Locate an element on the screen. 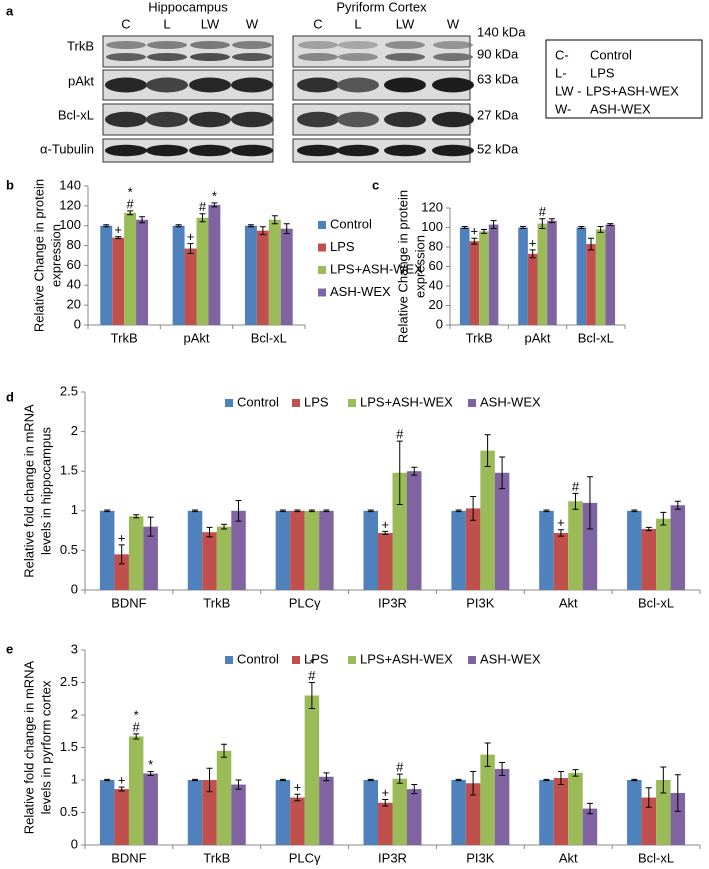  y-tick-label: 60 is located at coordinates (74, 264).